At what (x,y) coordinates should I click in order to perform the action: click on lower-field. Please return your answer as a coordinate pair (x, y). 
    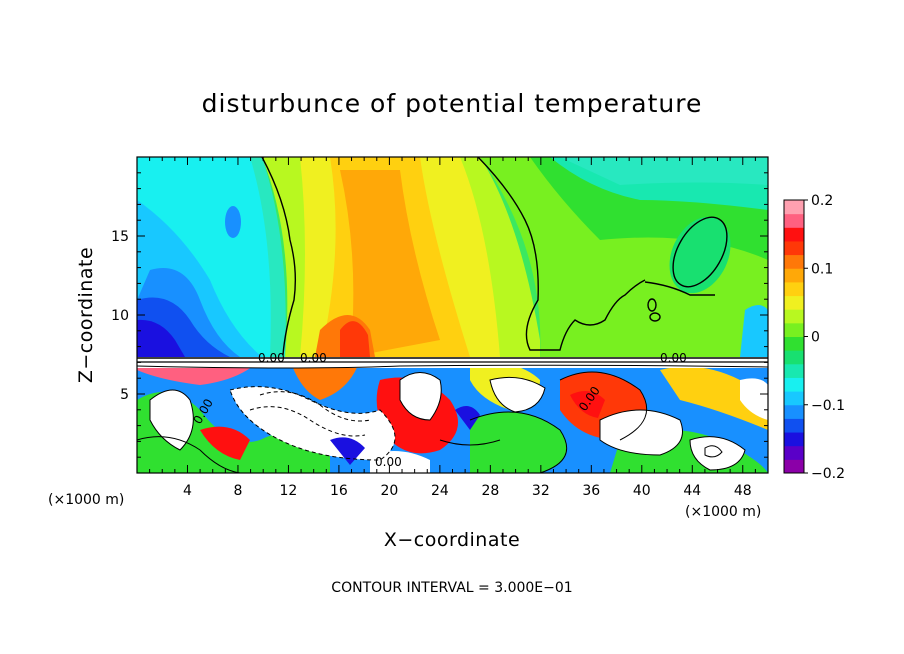
    Looking at the image, I should click on (452, 415).